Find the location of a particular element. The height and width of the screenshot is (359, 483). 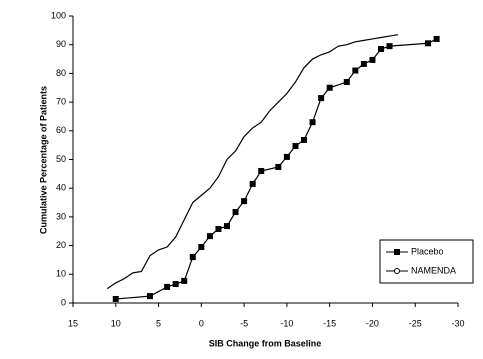

x-tick-label: -20 is located at coordinates (372, 323).